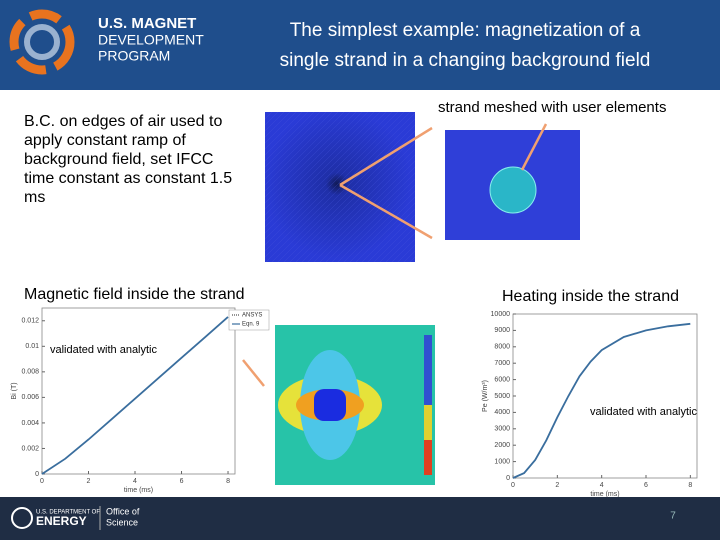 The image size is (720, 545). Describe the element at coordinates (249, 320) in the screenshot. I see `legend: ANSYS Eqn. 9` at that location.